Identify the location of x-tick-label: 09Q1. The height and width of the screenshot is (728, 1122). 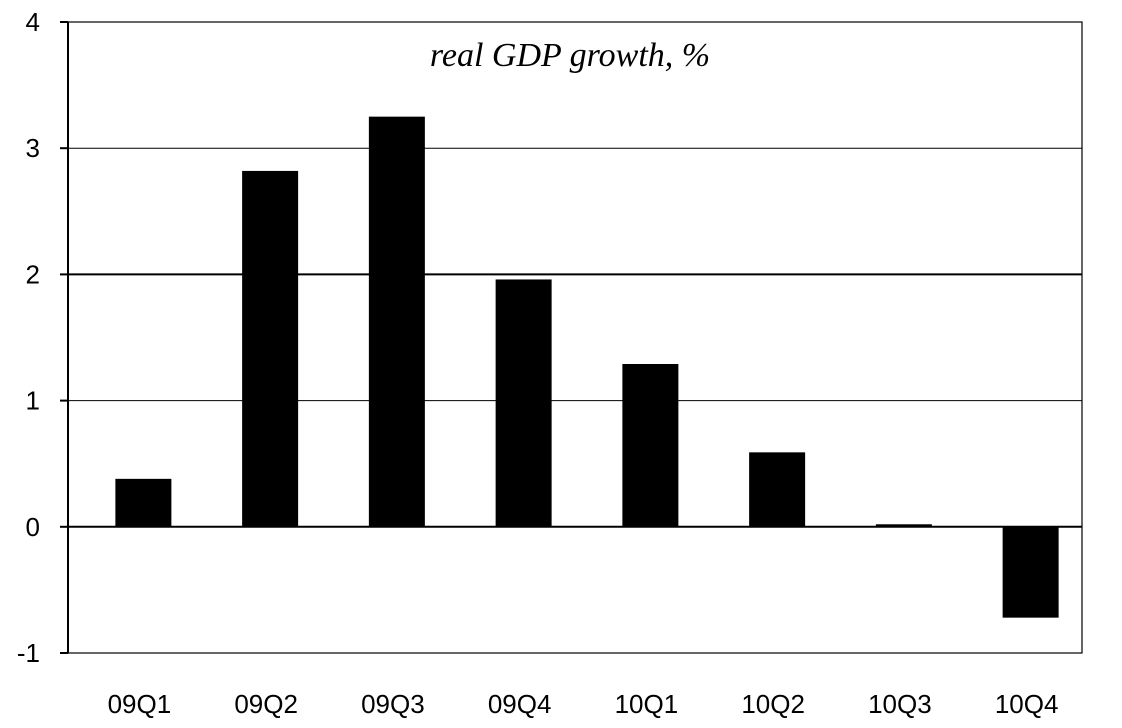
(140, 704).